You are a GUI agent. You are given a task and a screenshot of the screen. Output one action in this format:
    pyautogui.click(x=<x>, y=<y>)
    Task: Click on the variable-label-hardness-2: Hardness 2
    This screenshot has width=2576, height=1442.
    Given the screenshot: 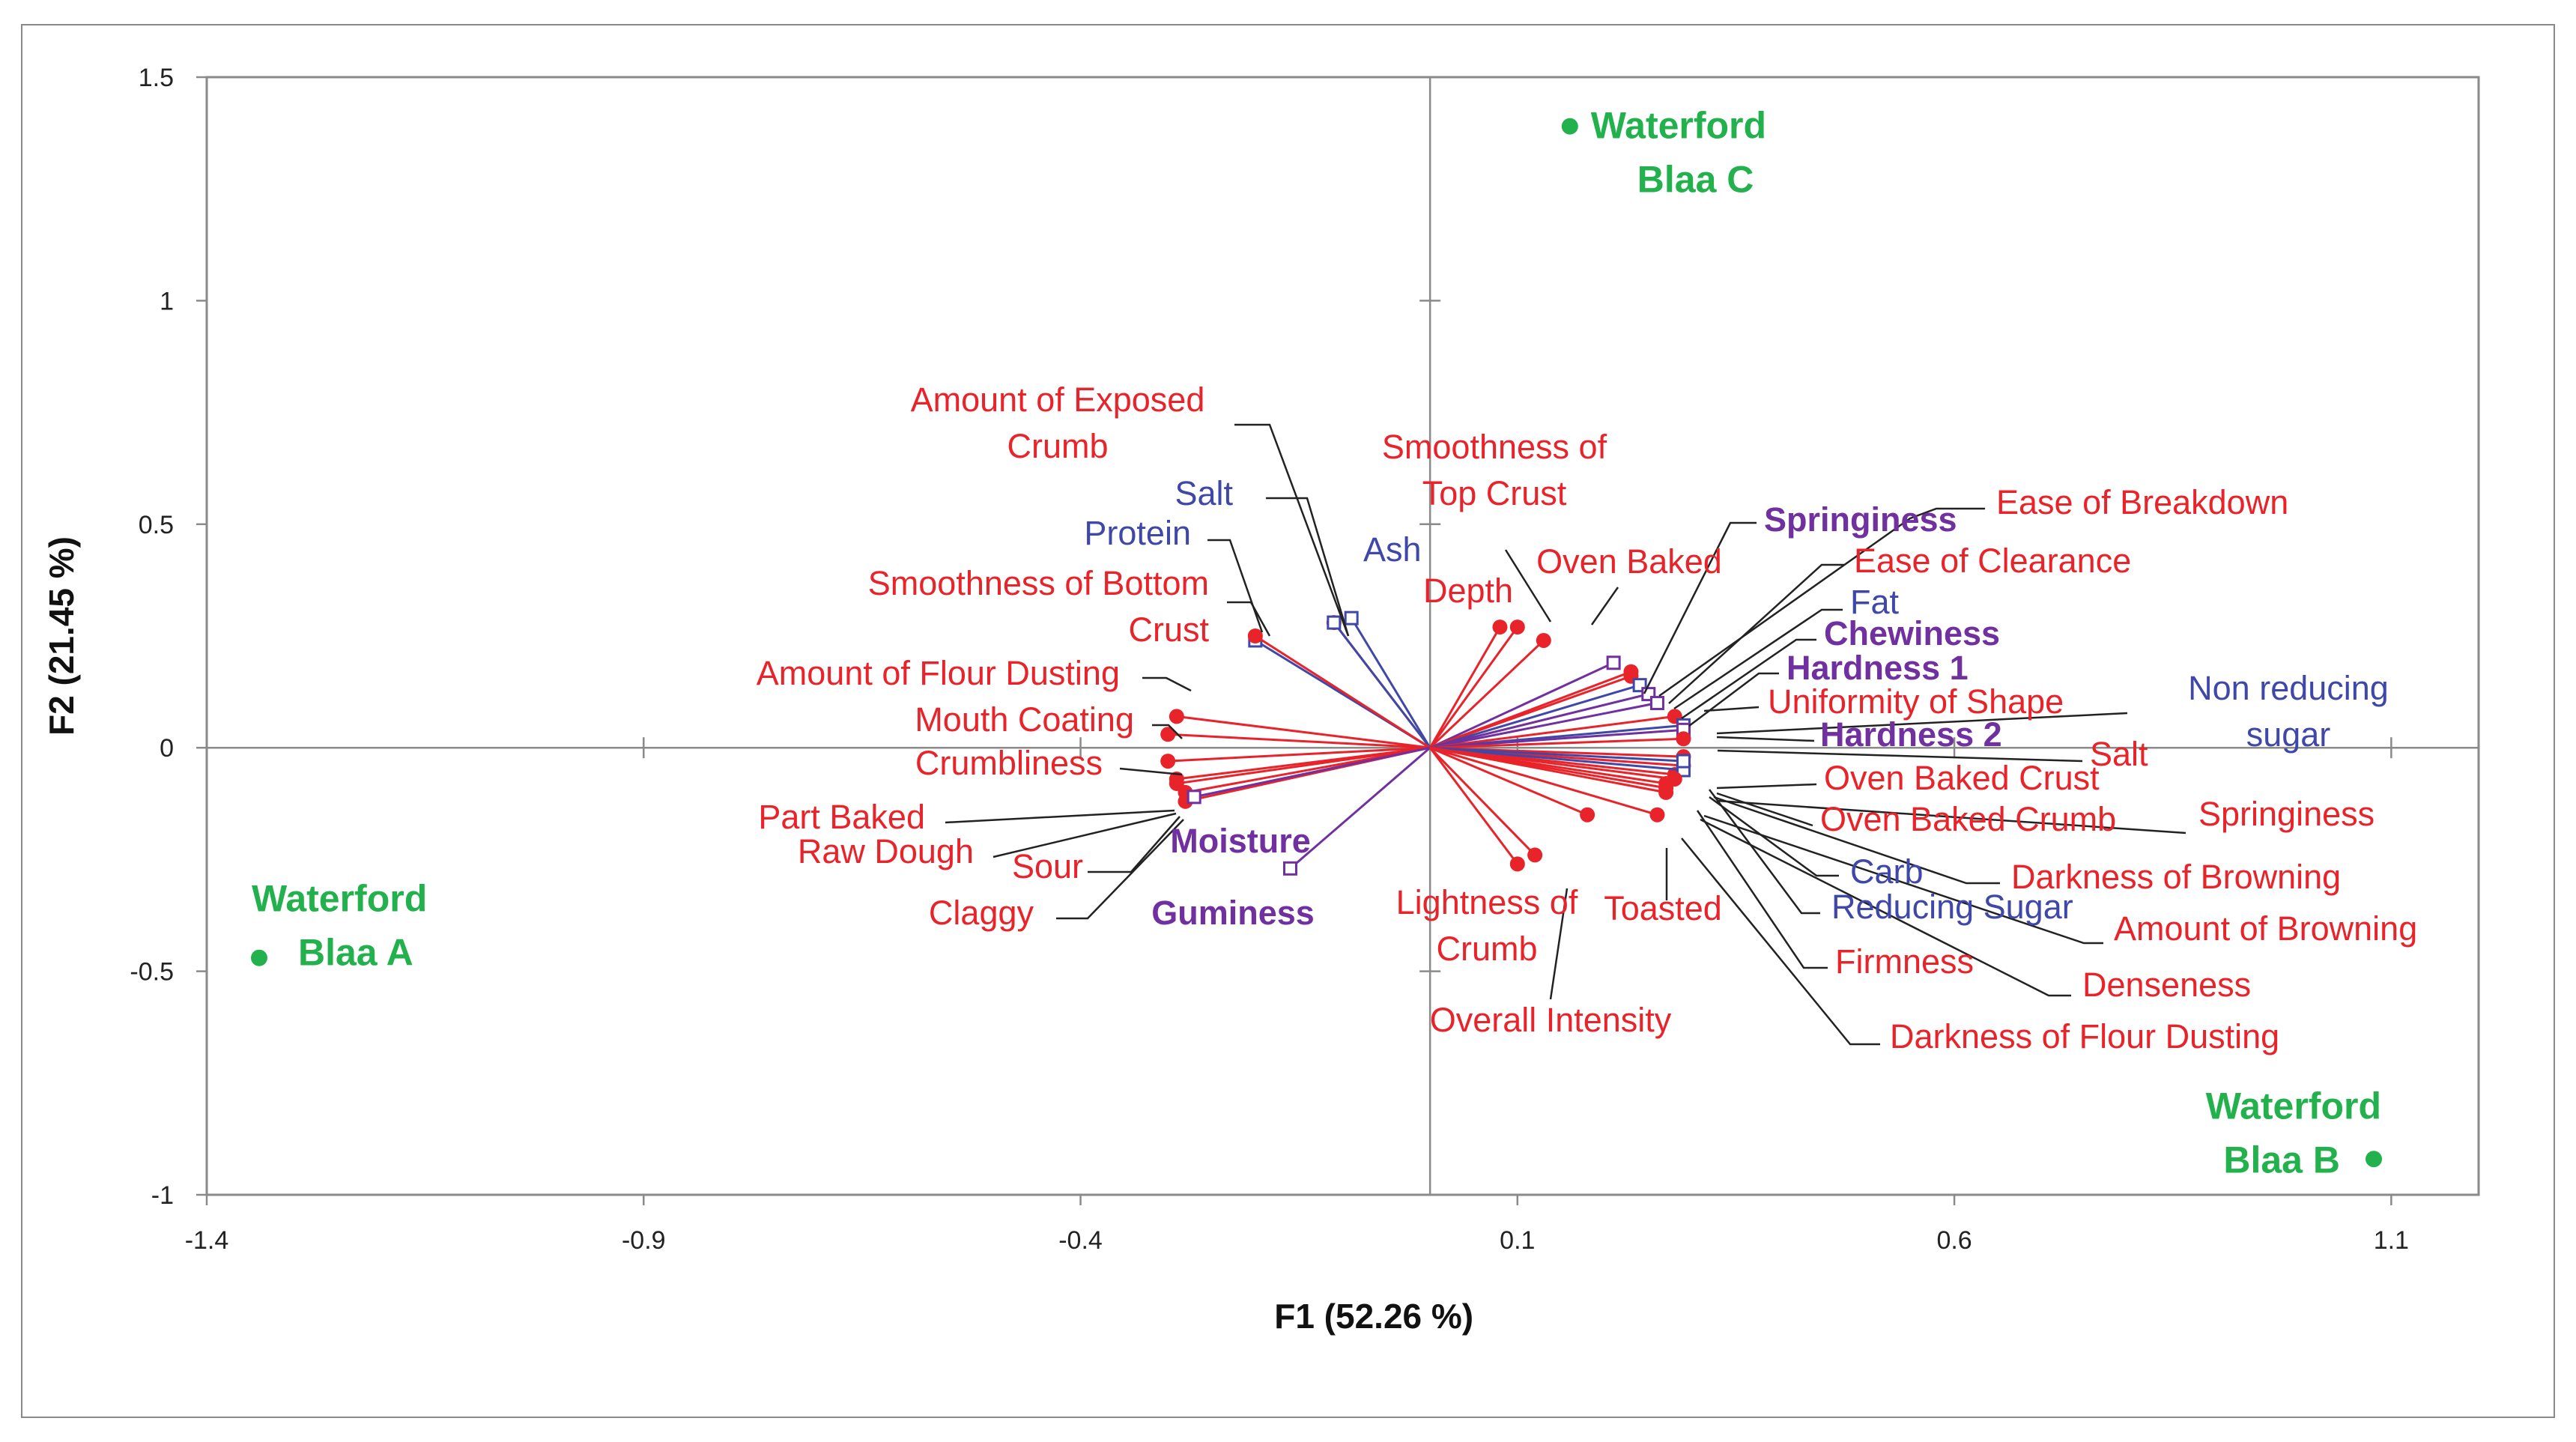 What is the action you would take?
    pyautogui.click(x=1911, y=735)
    